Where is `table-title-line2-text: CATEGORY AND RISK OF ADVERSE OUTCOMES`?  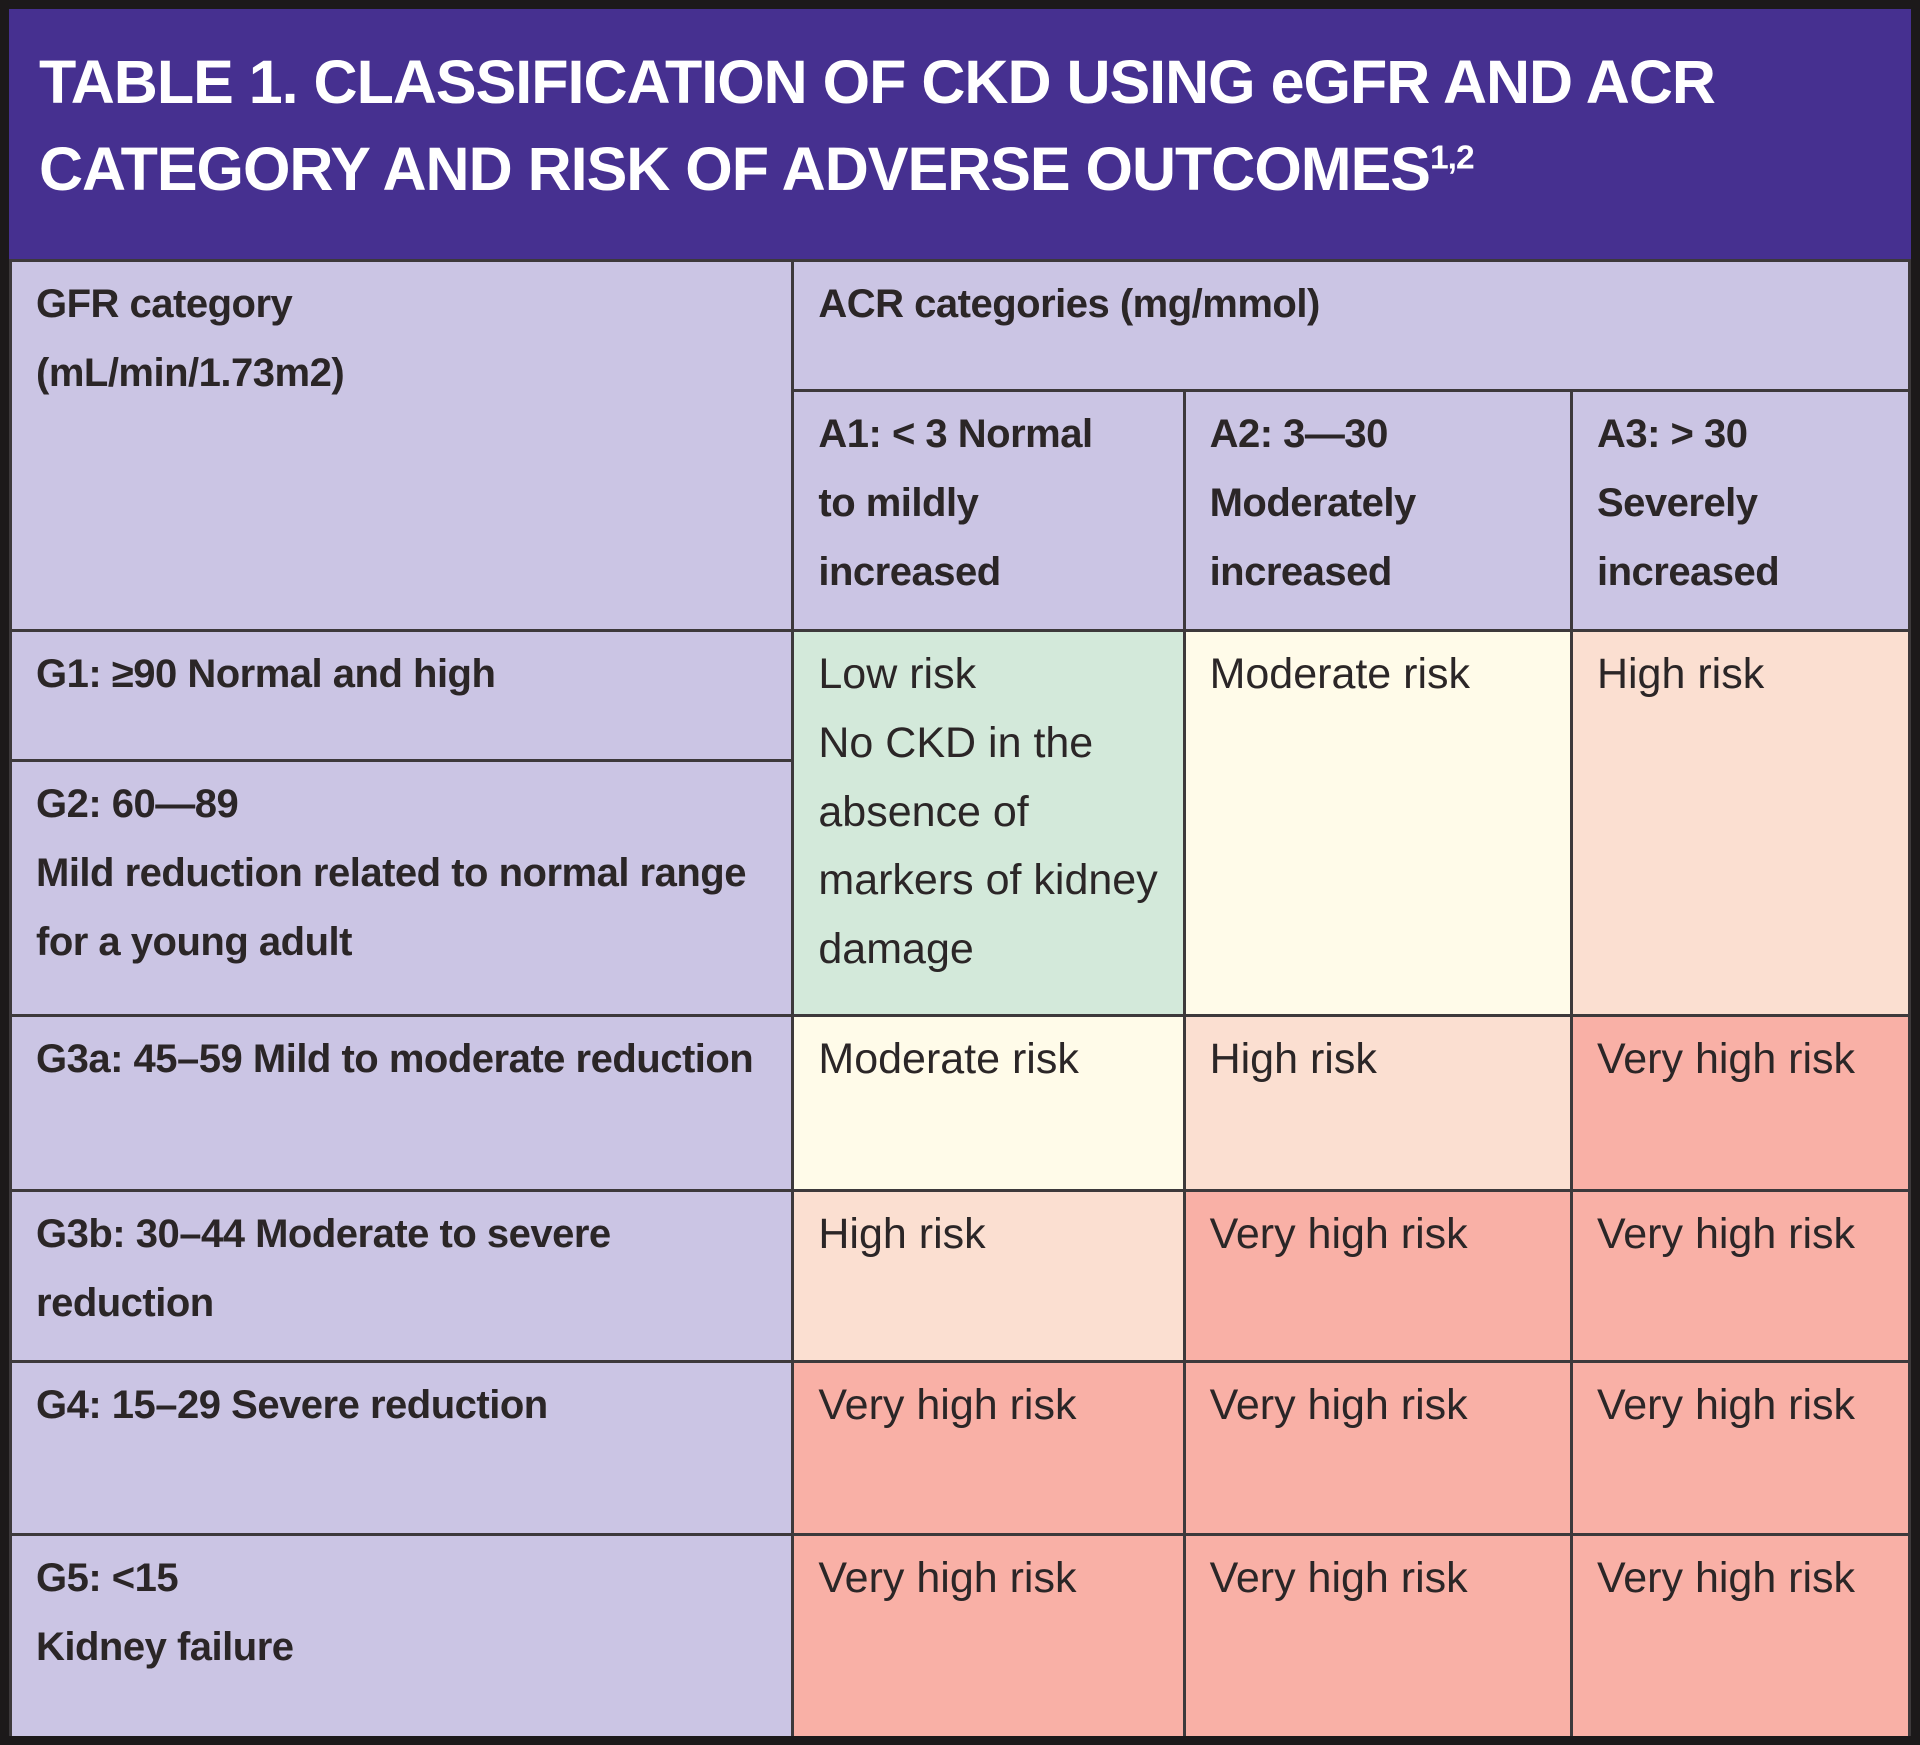
table-title-line2-text: CATEGORY AND RISK OF ADVERSE OUTCOMES is located at coordinates (735, 168).